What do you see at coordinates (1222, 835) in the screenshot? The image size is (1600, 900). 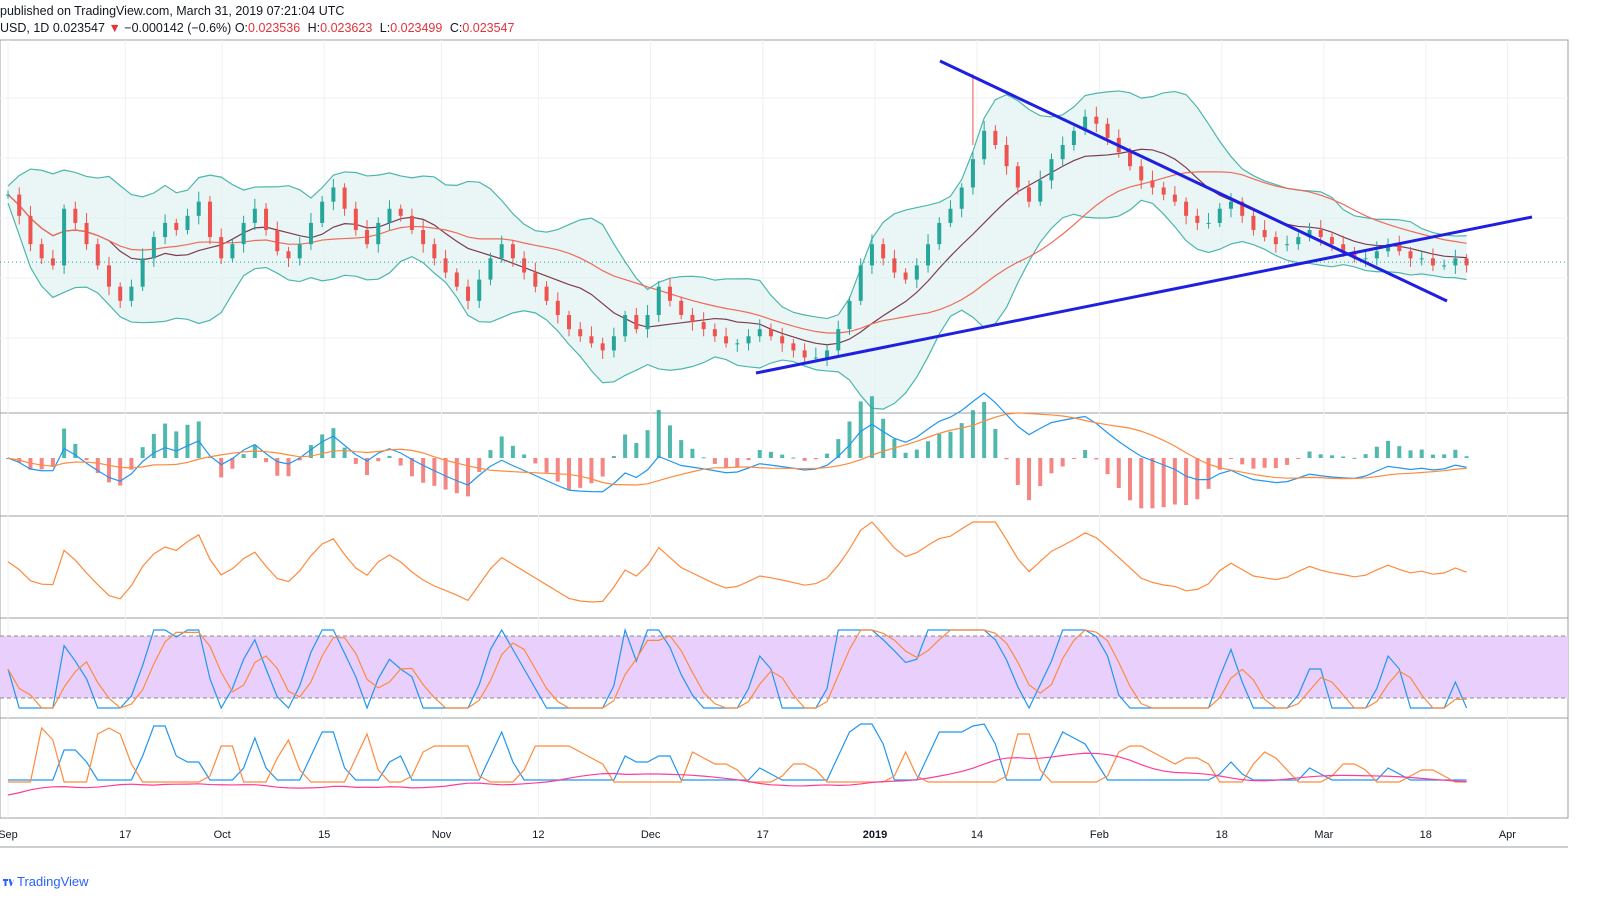 I see `x-tick-label: 18` at bounding box center [1222, 835].